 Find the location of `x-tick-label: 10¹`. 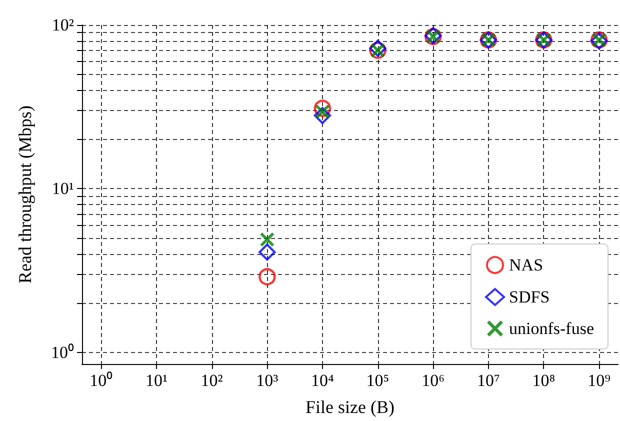

x-tick-label: 10¹ is located at coordinates (156, 380).